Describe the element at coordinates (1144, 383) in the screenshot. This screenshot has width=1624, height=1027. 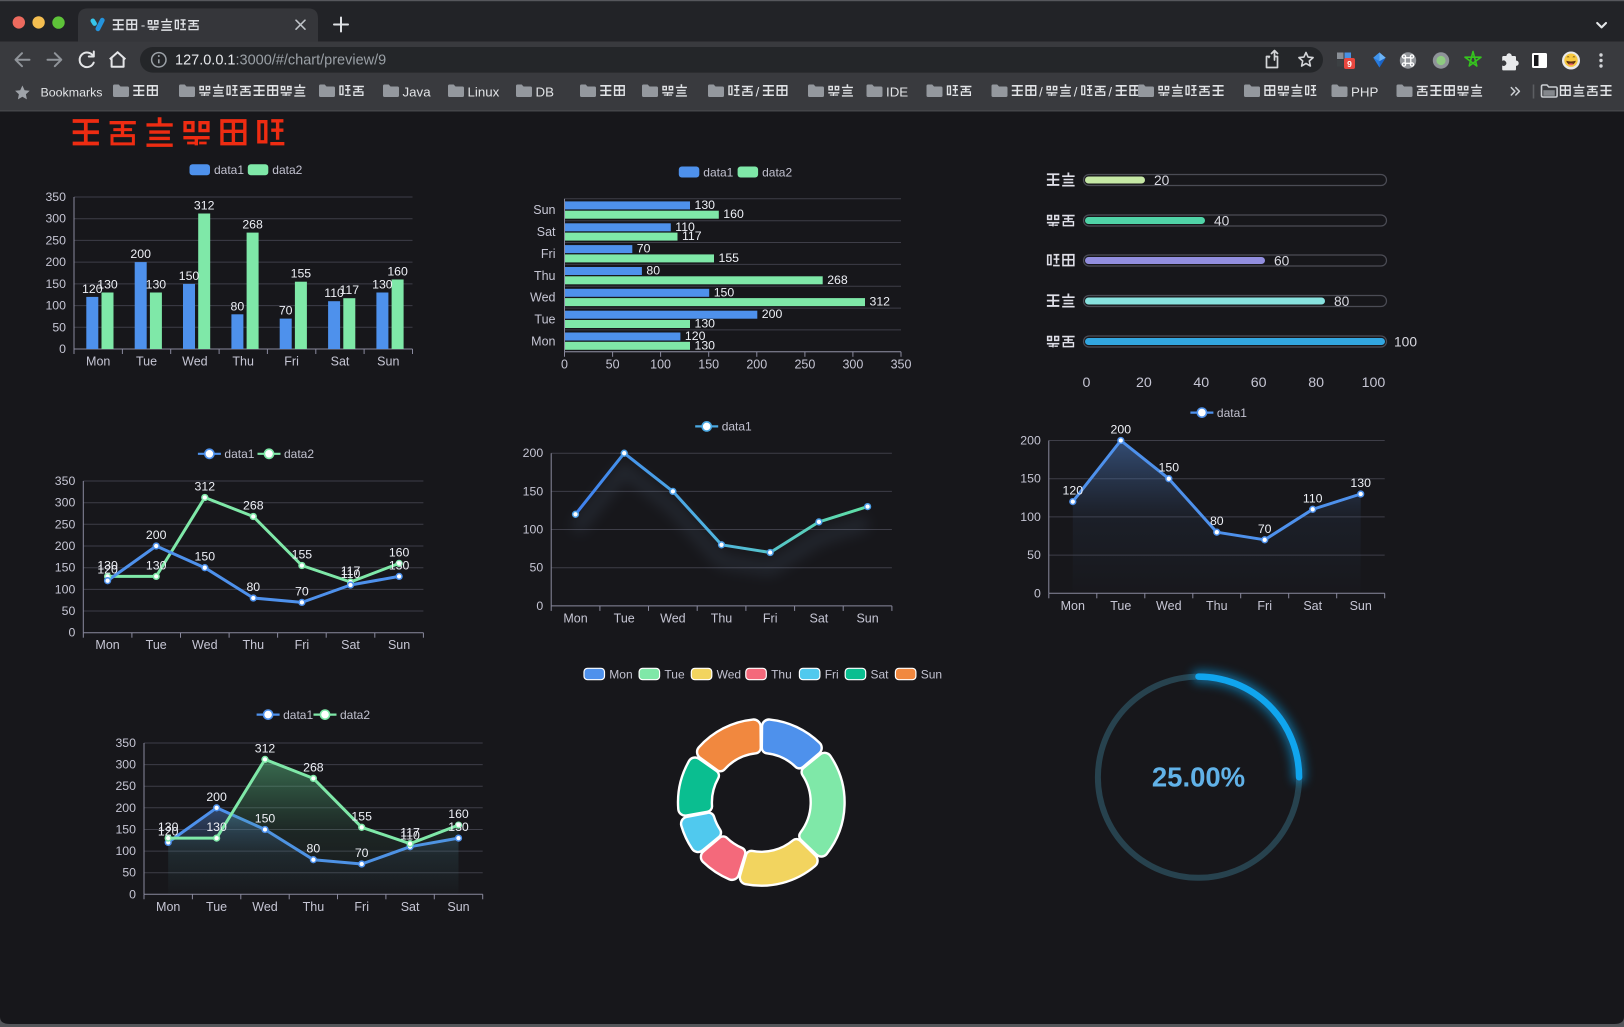
I see `svg-text: 20` at that location.